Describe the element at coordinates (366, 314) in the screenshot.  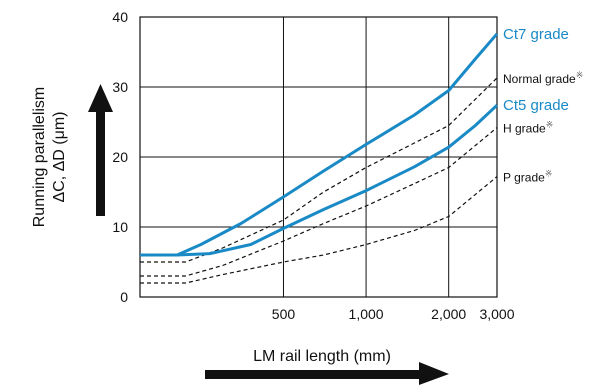
I see `x-tick-label-1: 1,000` at that location.